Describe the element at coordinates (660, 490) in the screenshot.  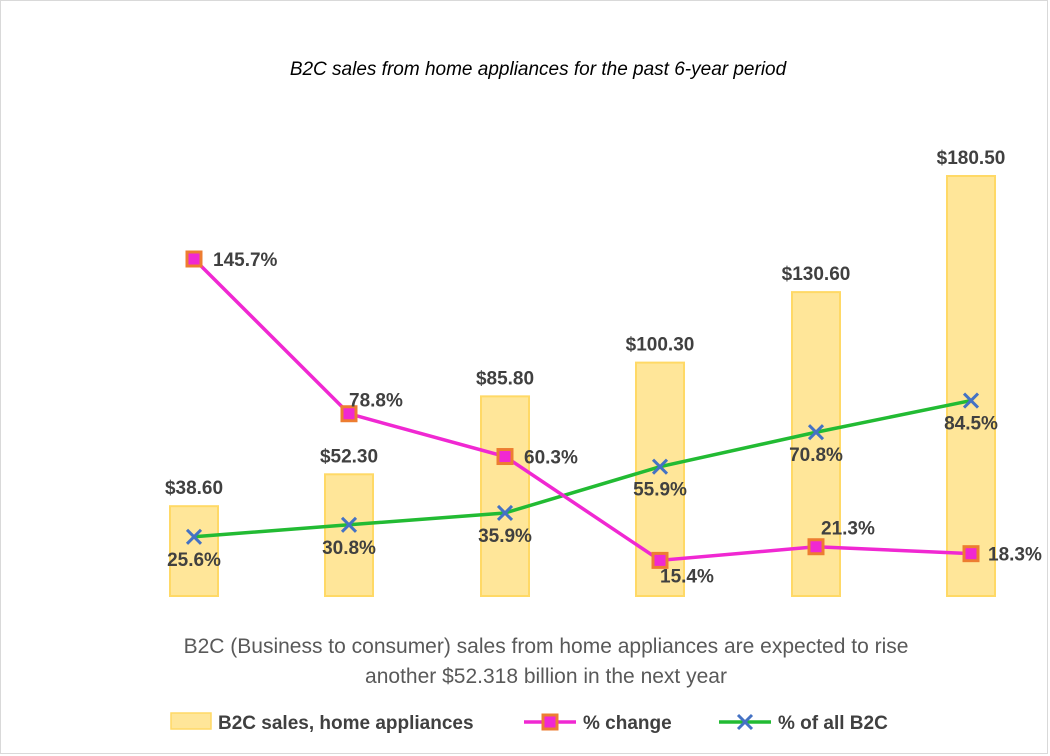
I see `share-label-3: 55.9%` at that location.